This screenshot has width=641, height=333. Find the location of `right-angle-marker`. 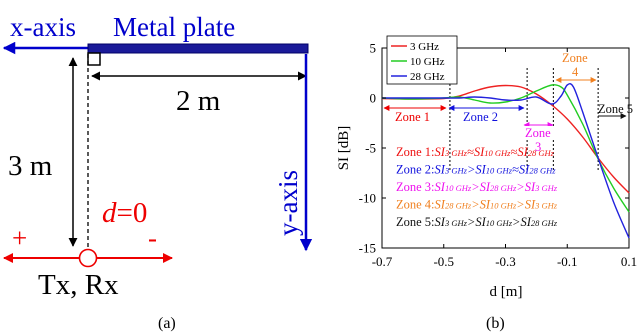

right-angle-marker is located at coordinates (94, 59).